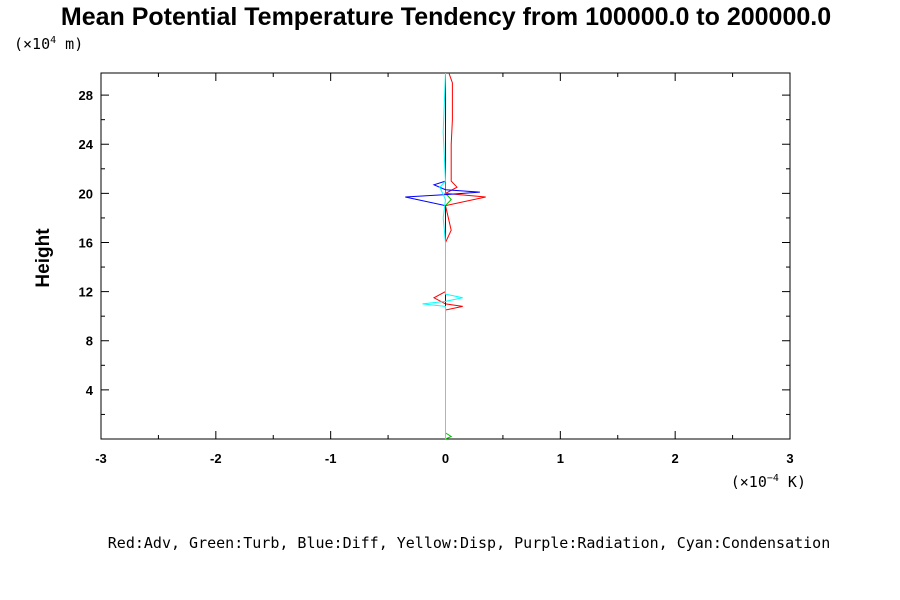  What do you see at coordinates (86, 95) in the screenshot?
I see `y-tick-label: 28` at bounding box center [86, 95].